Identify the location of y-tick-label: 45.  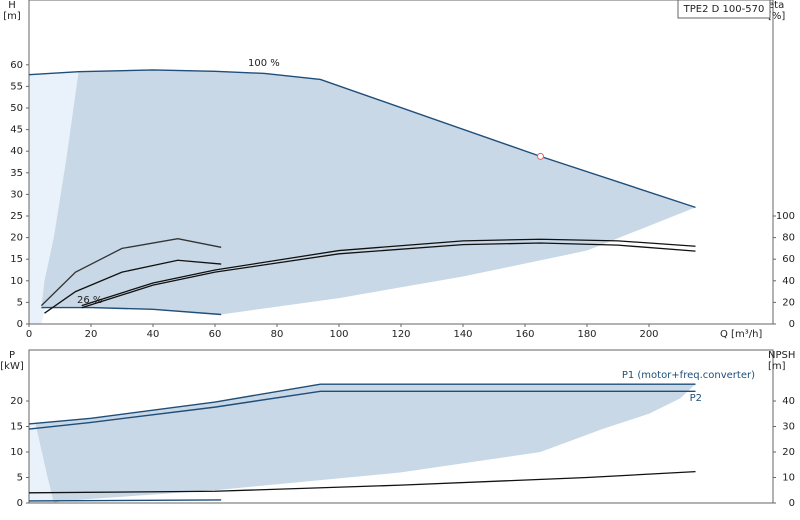
(16, 130).